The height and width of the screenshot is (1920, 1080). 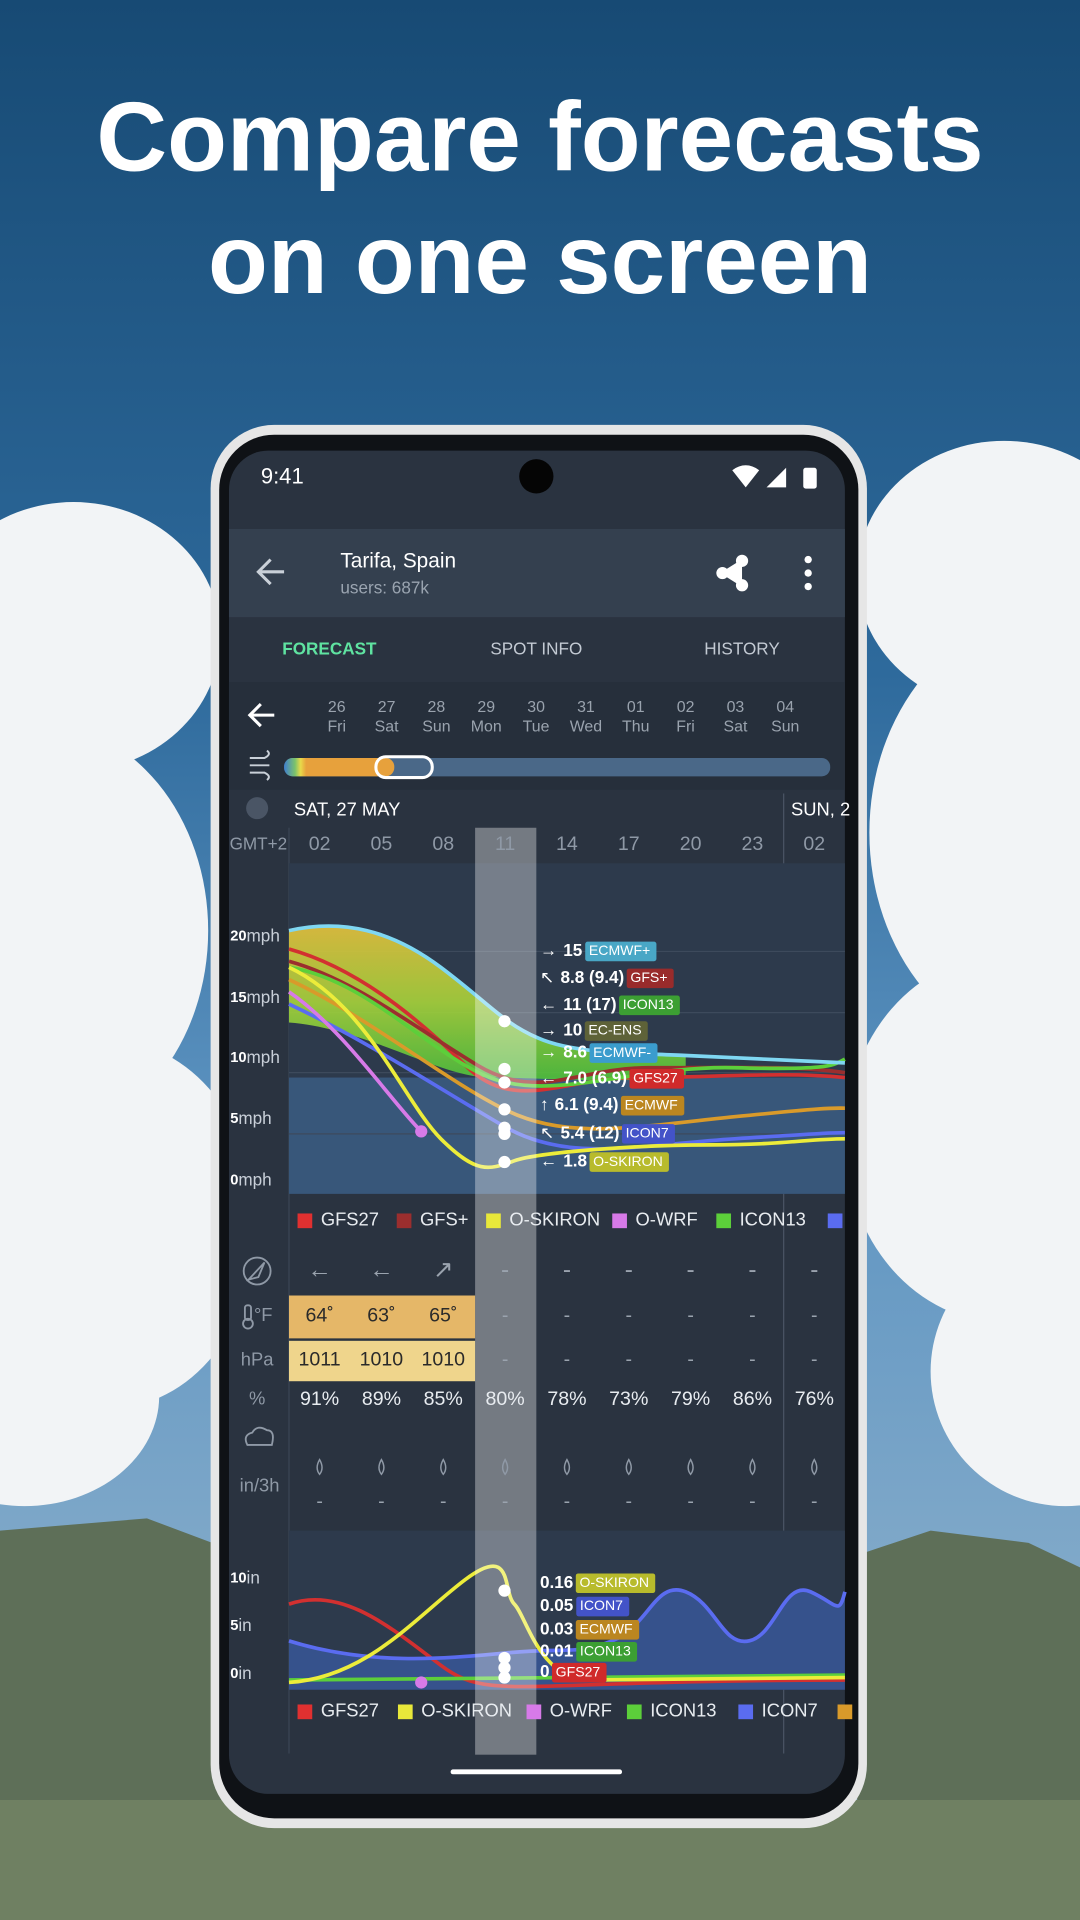 What do you see at coordinates (606, 1629) in the screenshot?
I see `model-name: ECMWF` at bounding box center [606, 1629].